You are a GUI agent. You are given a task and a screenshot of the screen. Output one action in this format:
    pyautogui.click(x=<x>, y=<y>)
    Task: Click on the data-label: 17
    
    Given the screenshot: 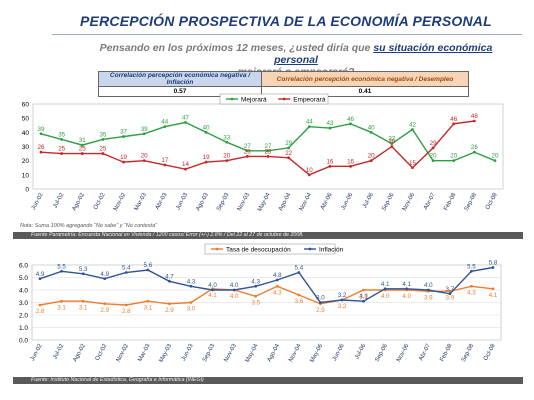 What is the action you would take?
    pyautogui.click(x=164, y=160)
    